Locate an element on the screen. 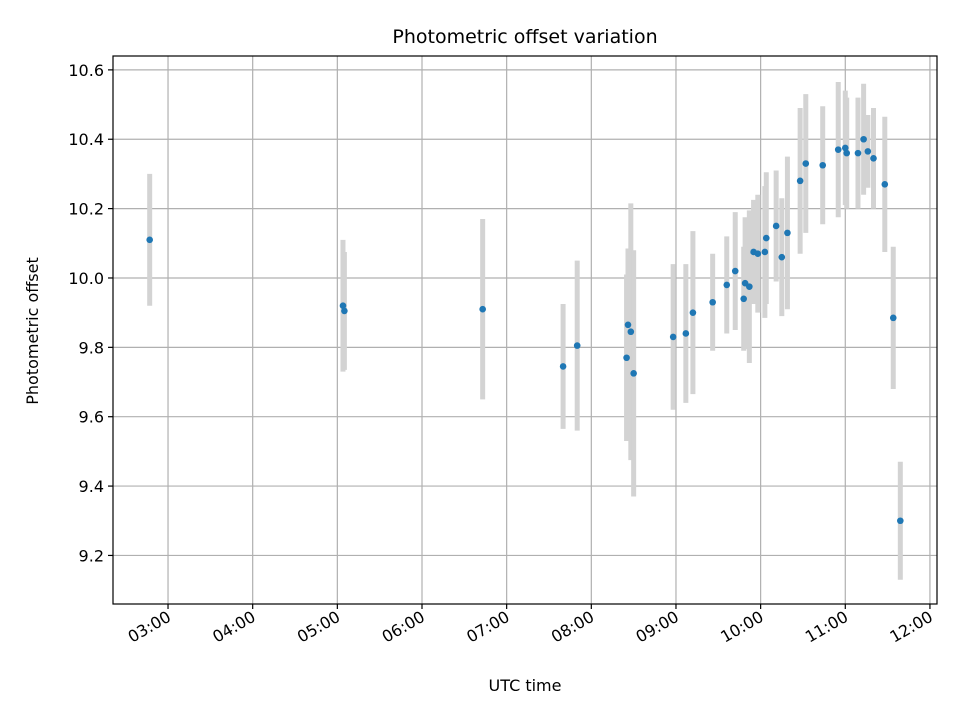 This screenshot has height=720, width=960. y-tick-label: 9.2 is located at coordinates (91, 555).